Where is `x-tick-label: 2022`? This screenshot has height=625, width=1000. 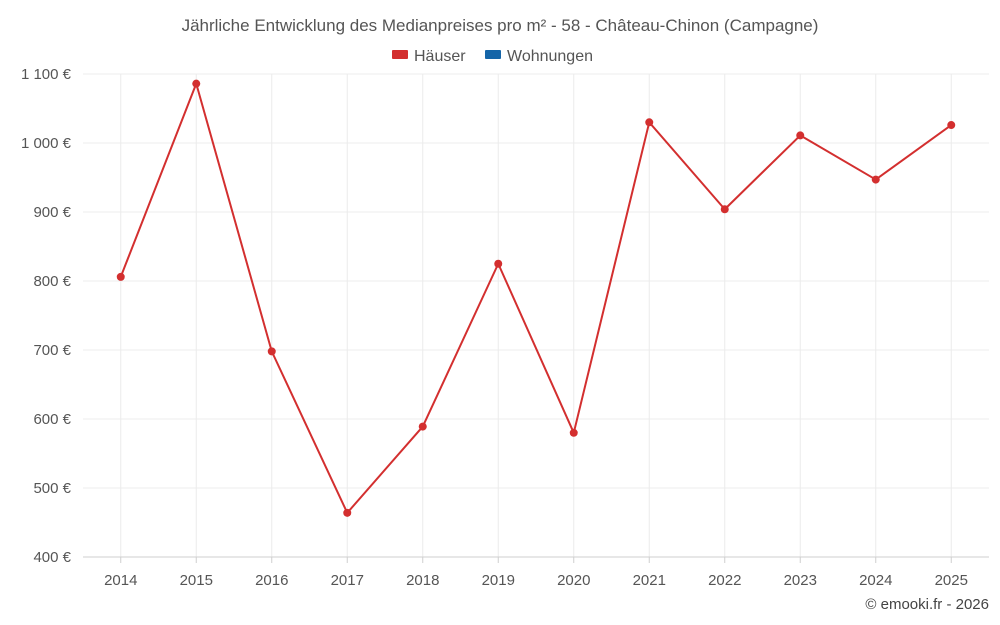 x-tick-label: 2022 is located at coordinates (724, 580).